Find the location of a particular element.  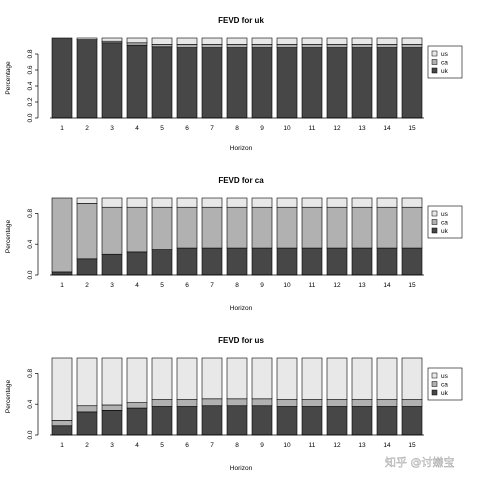

x-tick-label: 12 is located at coordinates (337, 128).